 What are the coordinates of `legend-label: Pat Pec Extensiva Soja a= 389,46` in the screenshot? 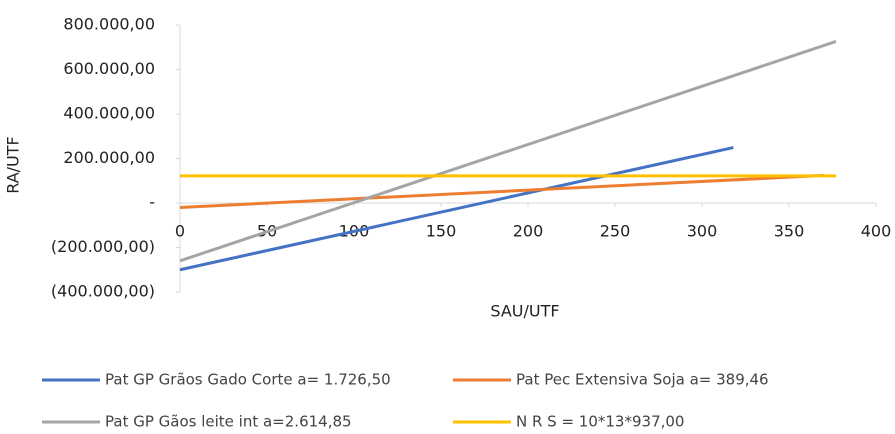 It's located at (642, 380).